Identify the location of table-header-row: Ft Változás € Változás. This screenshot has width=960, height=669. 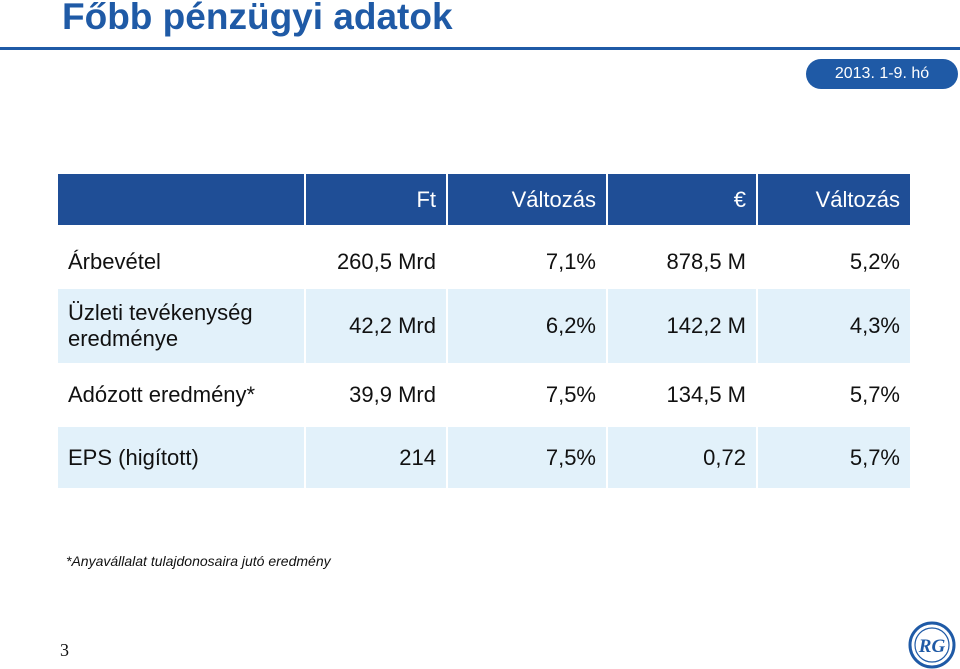
(484, 199).